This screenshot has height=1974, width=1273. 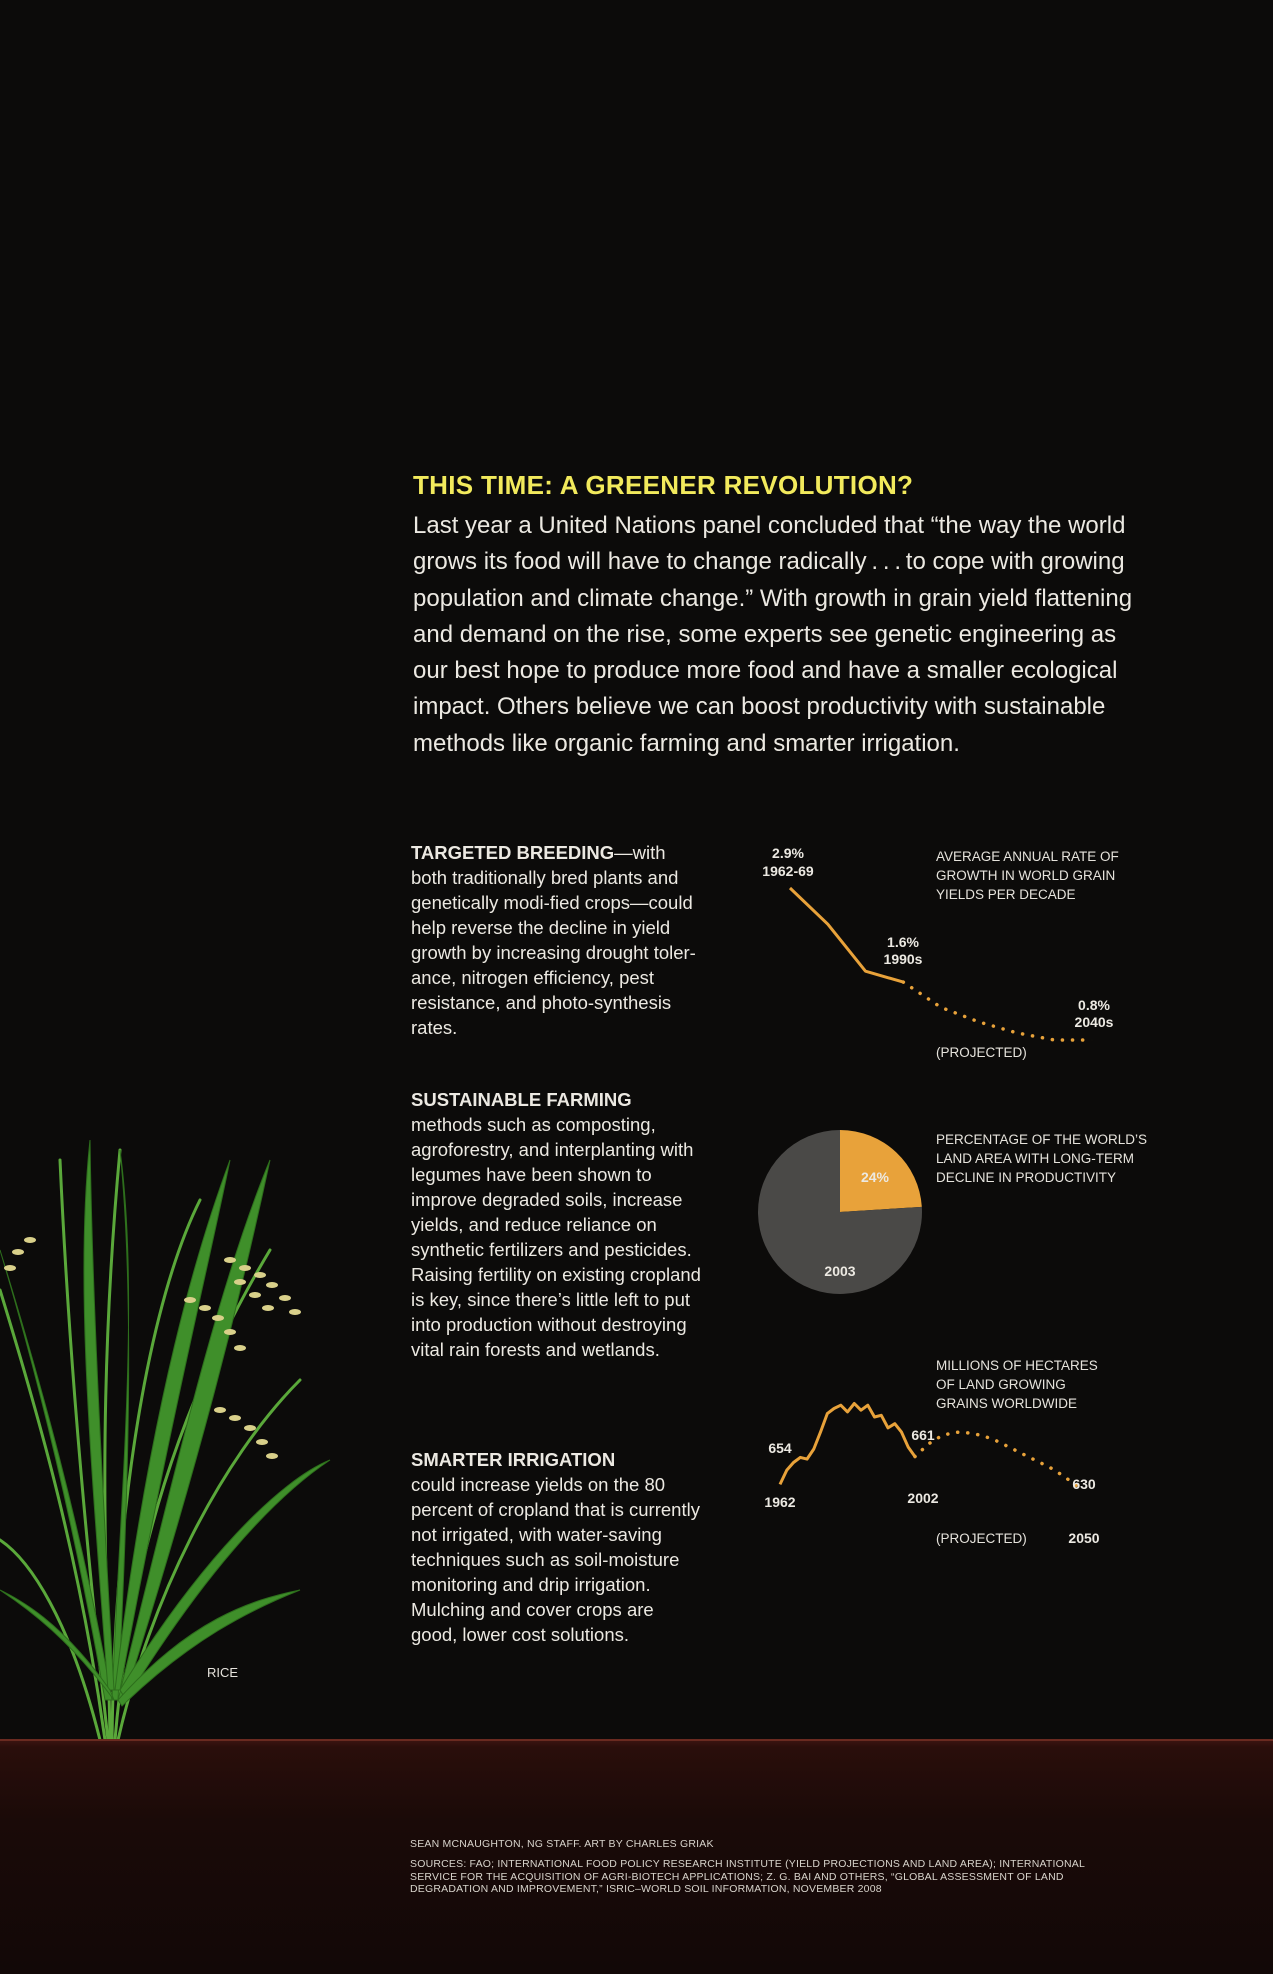 What do you see at coordinates (1094, 1005) in the screenshot?
I see `yield-value-label: 0.8%` at bounding box center [1094, 1005].